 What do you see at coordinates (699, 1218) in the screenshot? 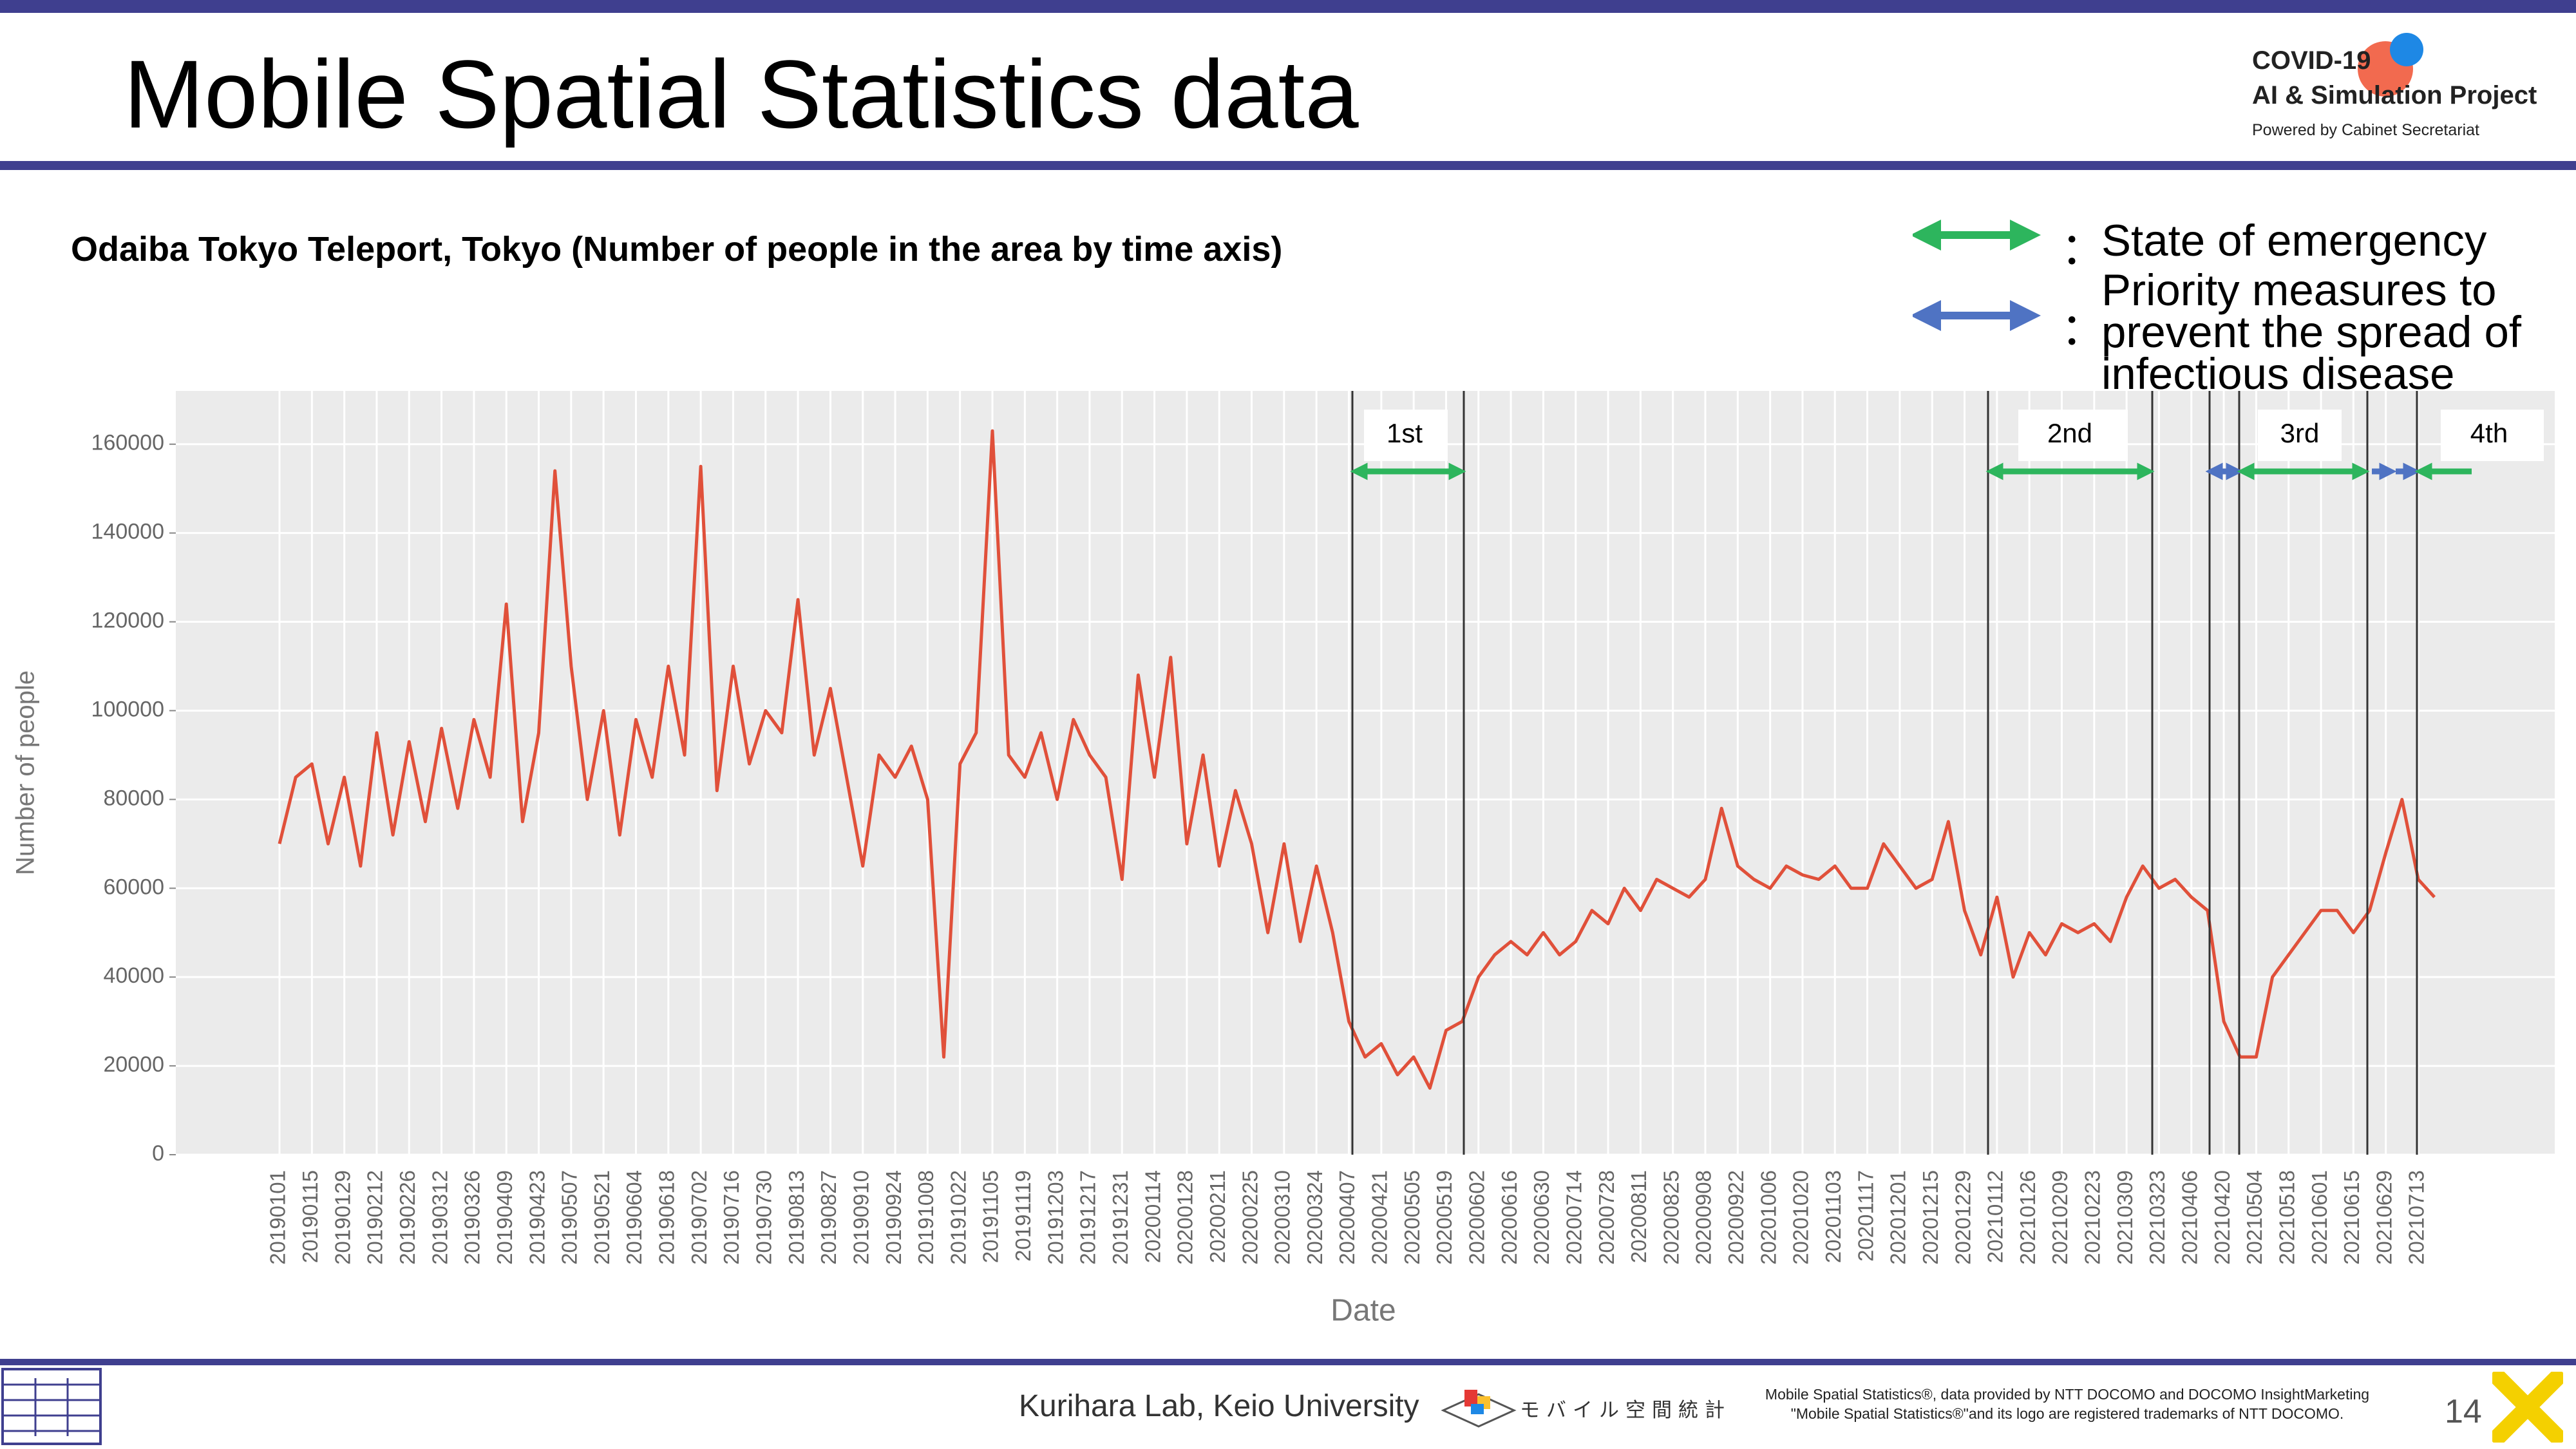
I see `x-tick-label: 20190702` at bounding box center [699, 1218].